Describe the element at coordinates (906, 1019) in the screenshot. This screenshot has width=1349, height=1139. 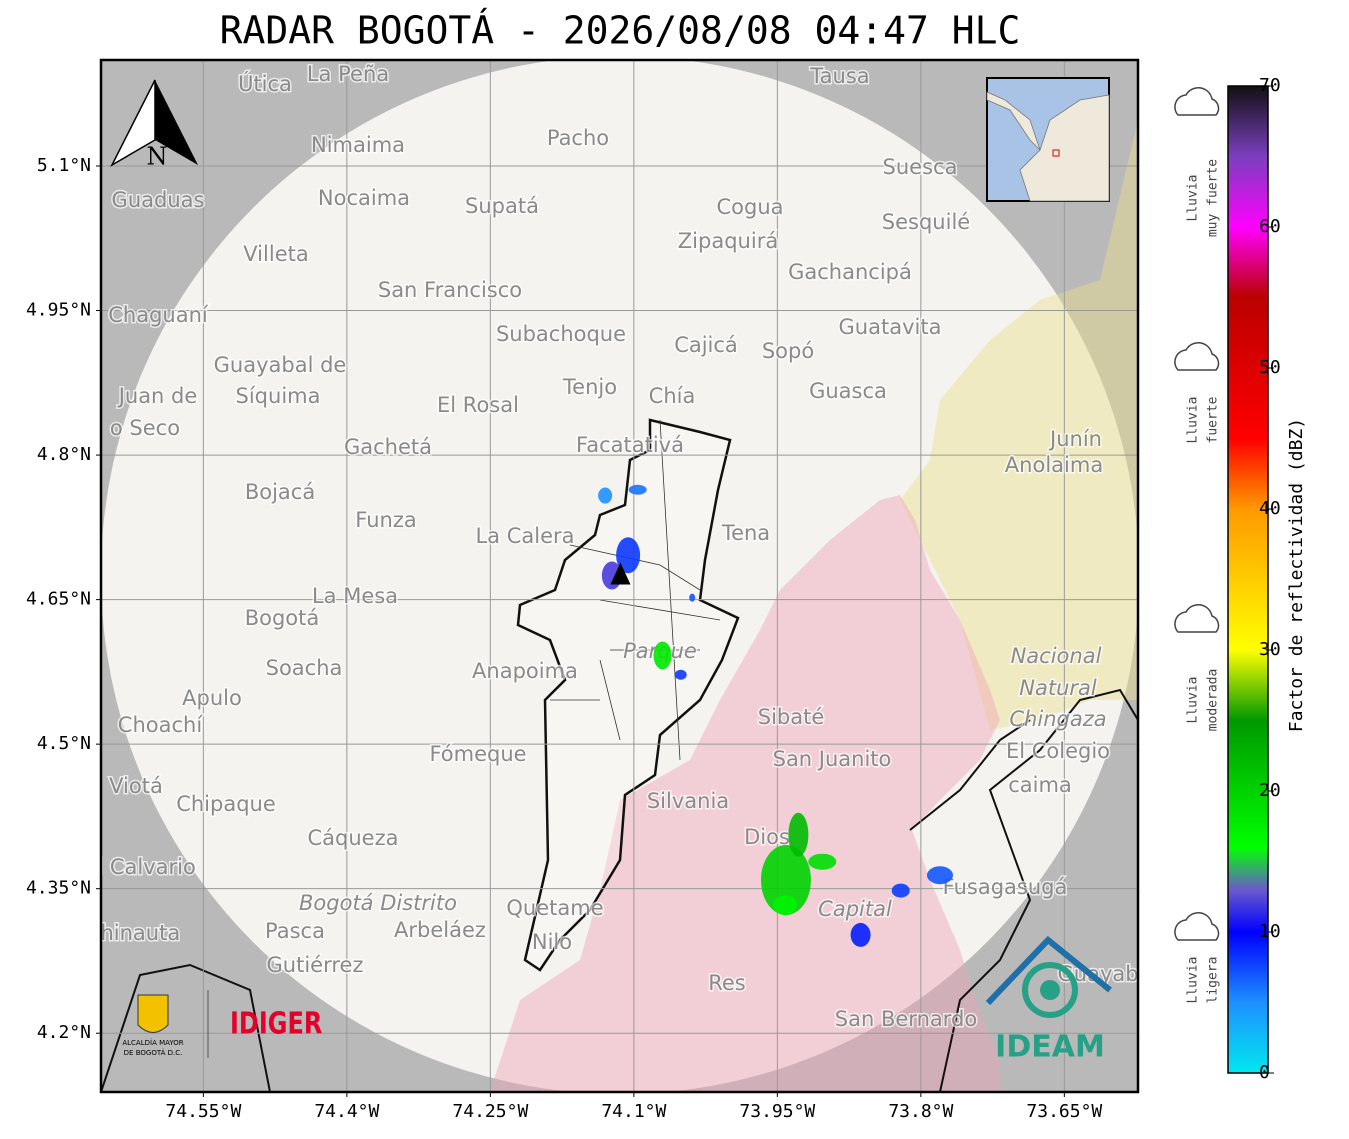
I see `place-label: San Bernardo` at that location.